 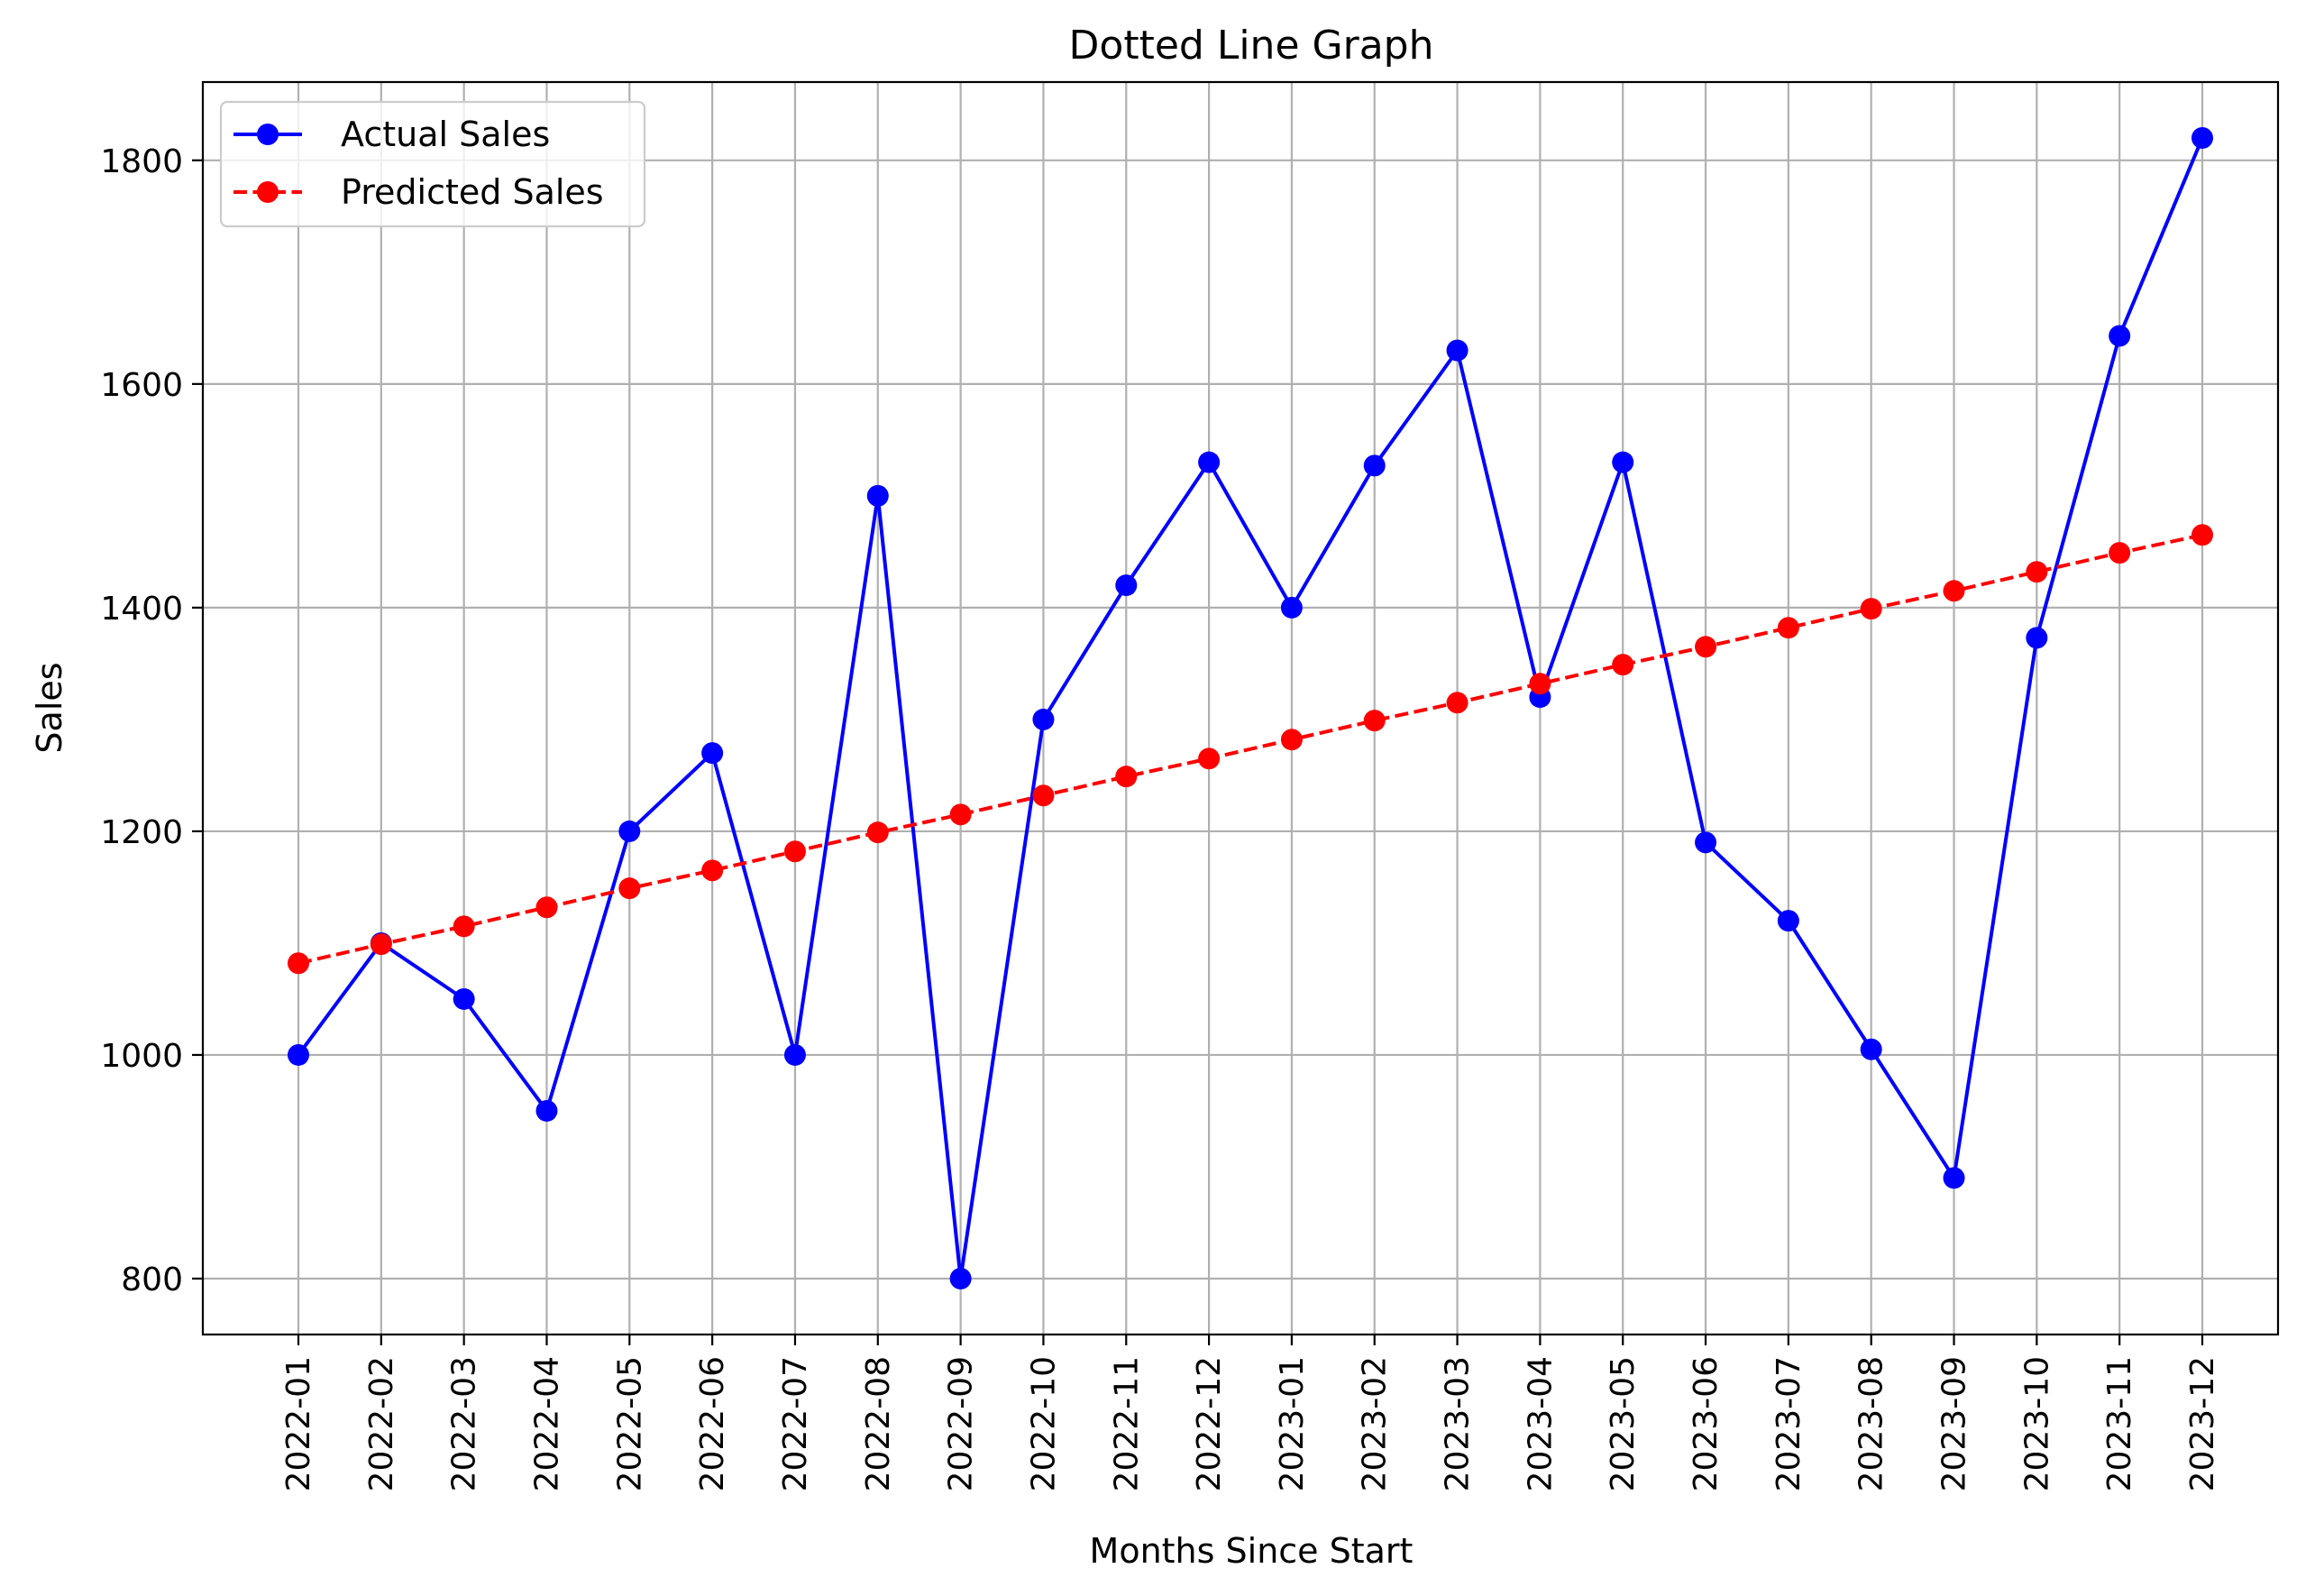 I want to click on x-tick-label: 2023-05, so click(x=1623, y=1424).